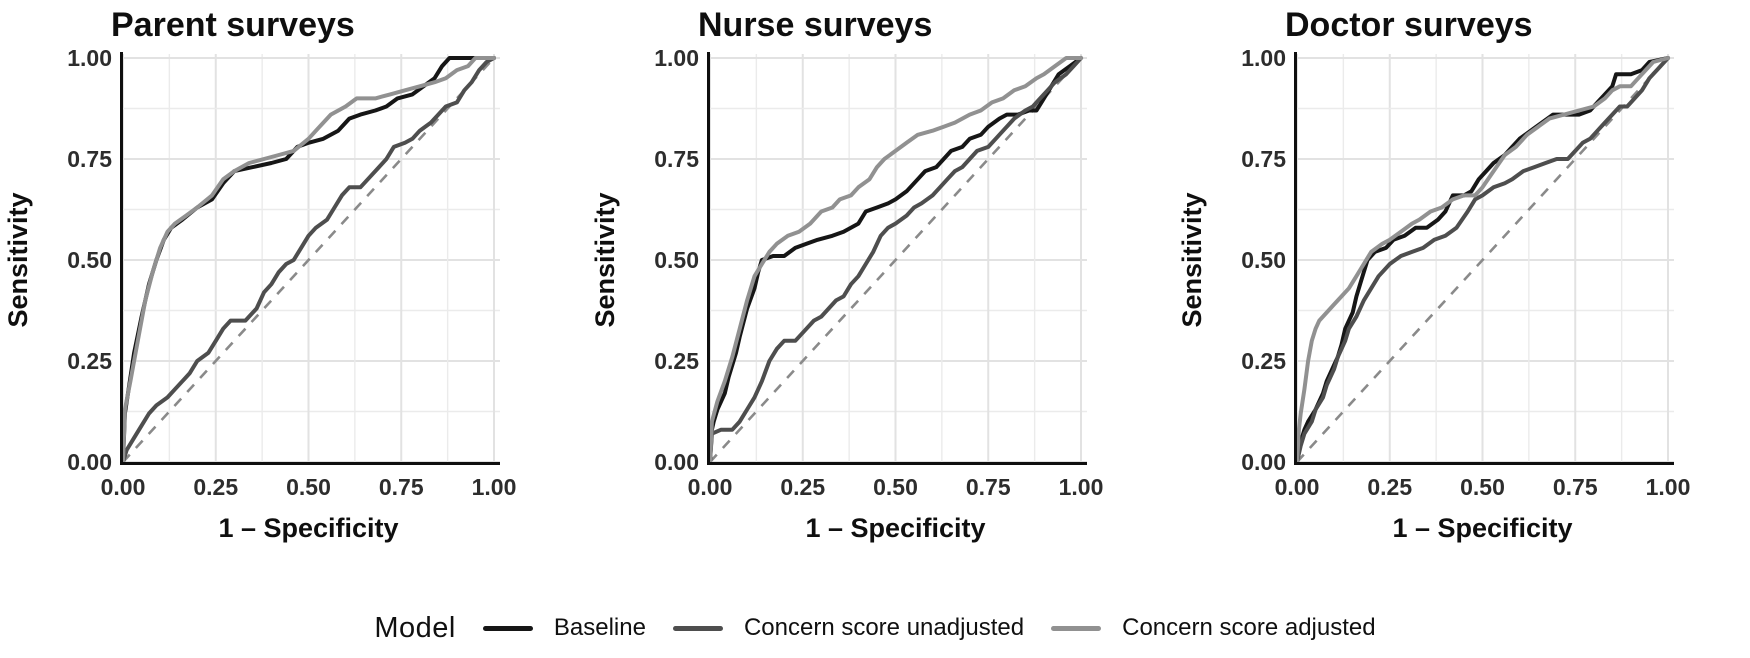 This screenshot has height=658, width=1750. I want to click on legend-line-swatch-concern-adjusted, so click(1076, 628).